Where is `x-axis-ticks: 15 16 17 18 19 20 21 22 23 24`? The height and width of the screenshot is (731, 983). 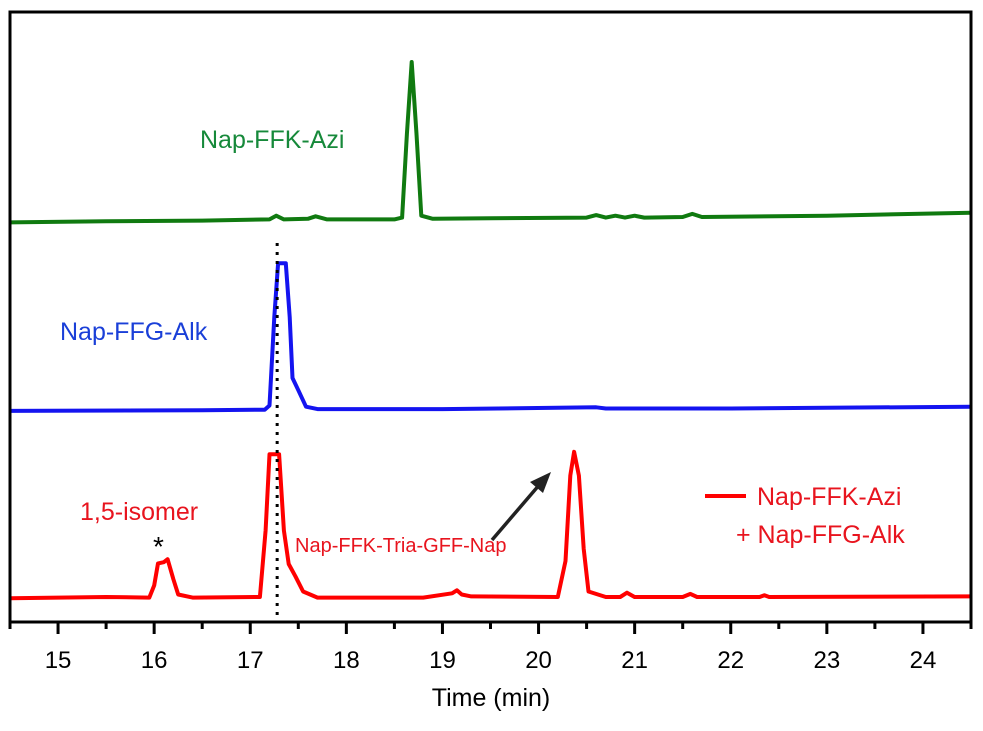
x-axis-ticks: 15 16 17 18 19 20 21 22 23 24 is located at coordinates (490, 648).